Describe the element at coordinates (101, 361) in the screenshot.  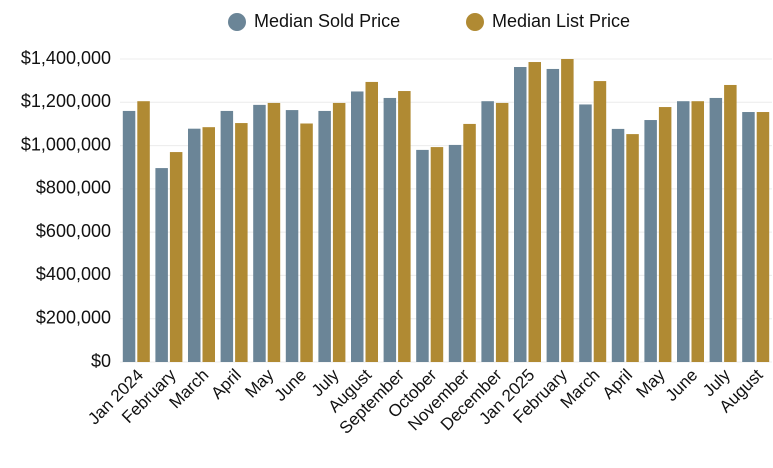
I see `y-tick-label: $0` at that location.